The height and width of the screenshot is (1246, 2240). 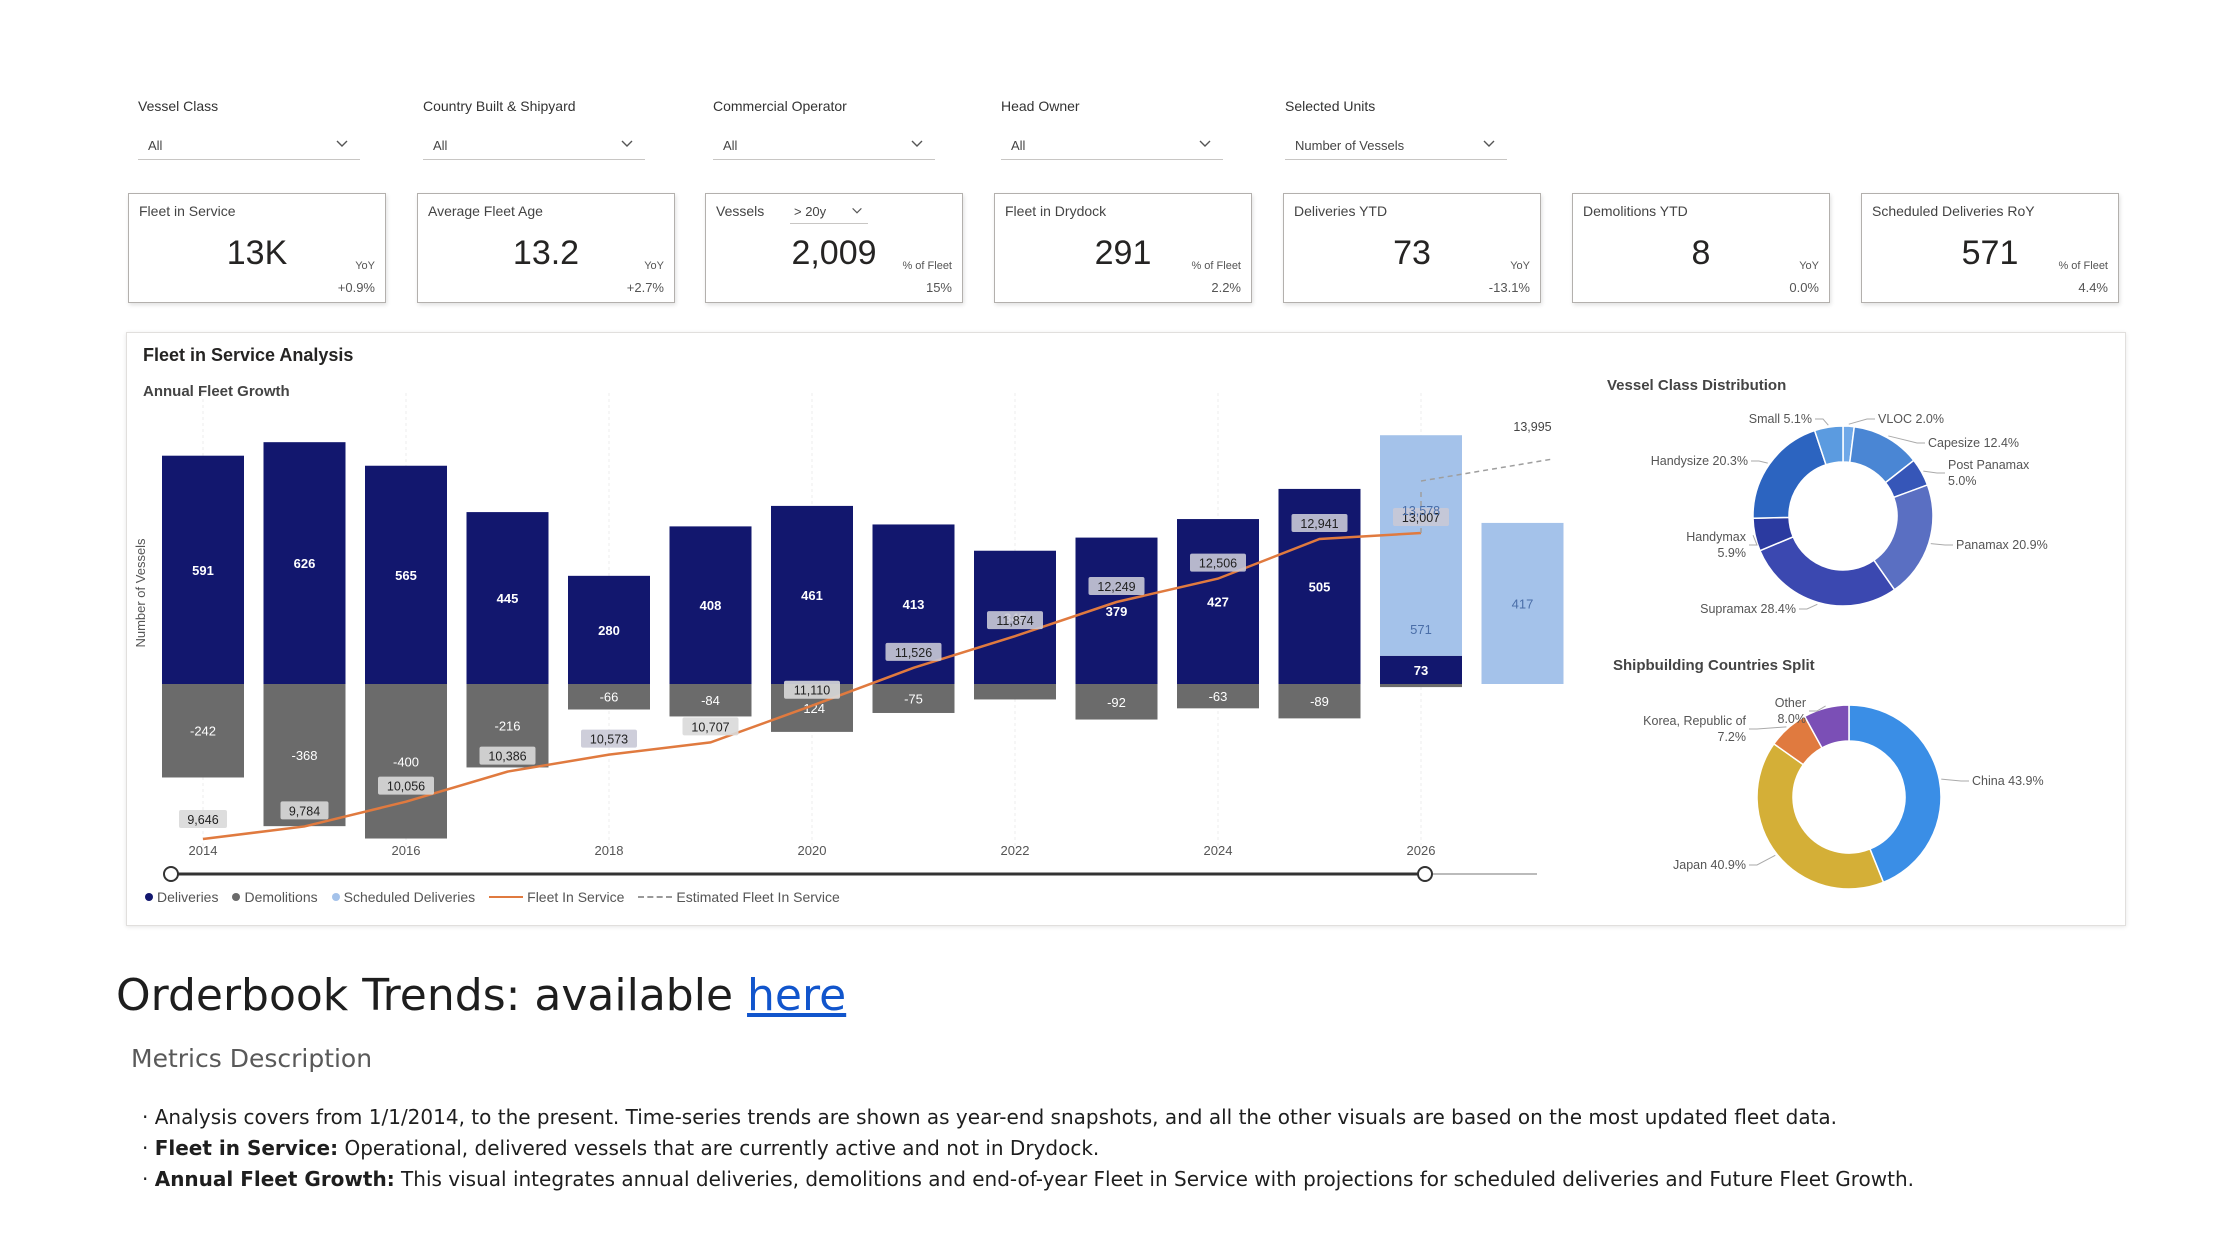 I want to click on orderbook-link: here, so click(x=797, y=995).